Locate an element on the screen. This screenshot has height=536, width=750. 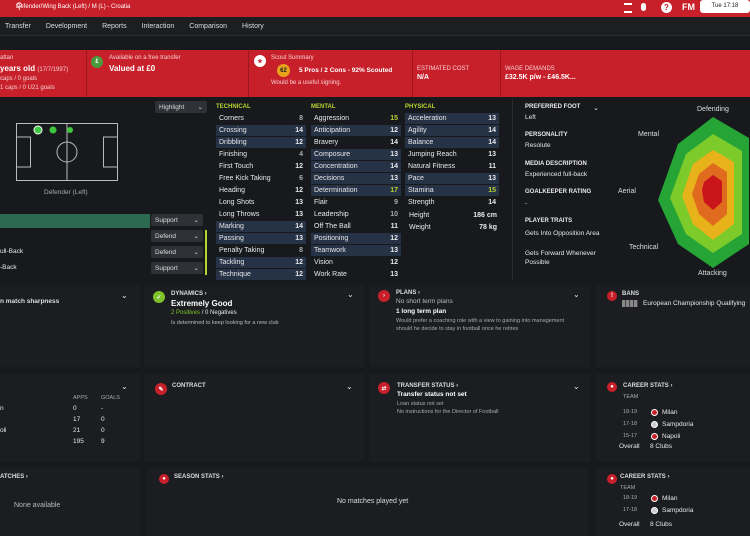
mental-attribute-row: Aggression 15 is located at coordinates (356, 118).